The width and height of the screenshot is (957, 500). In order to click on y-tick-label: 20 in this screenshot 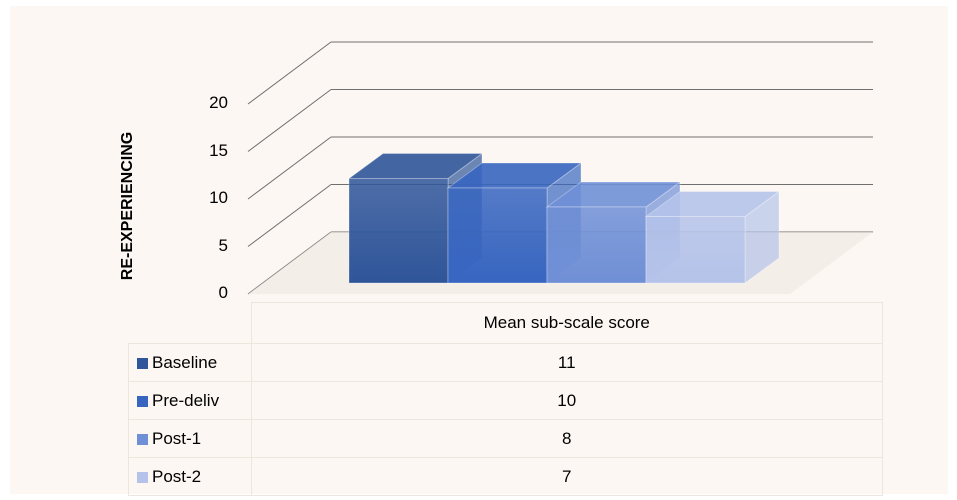, I will do `click(218, 102)`.